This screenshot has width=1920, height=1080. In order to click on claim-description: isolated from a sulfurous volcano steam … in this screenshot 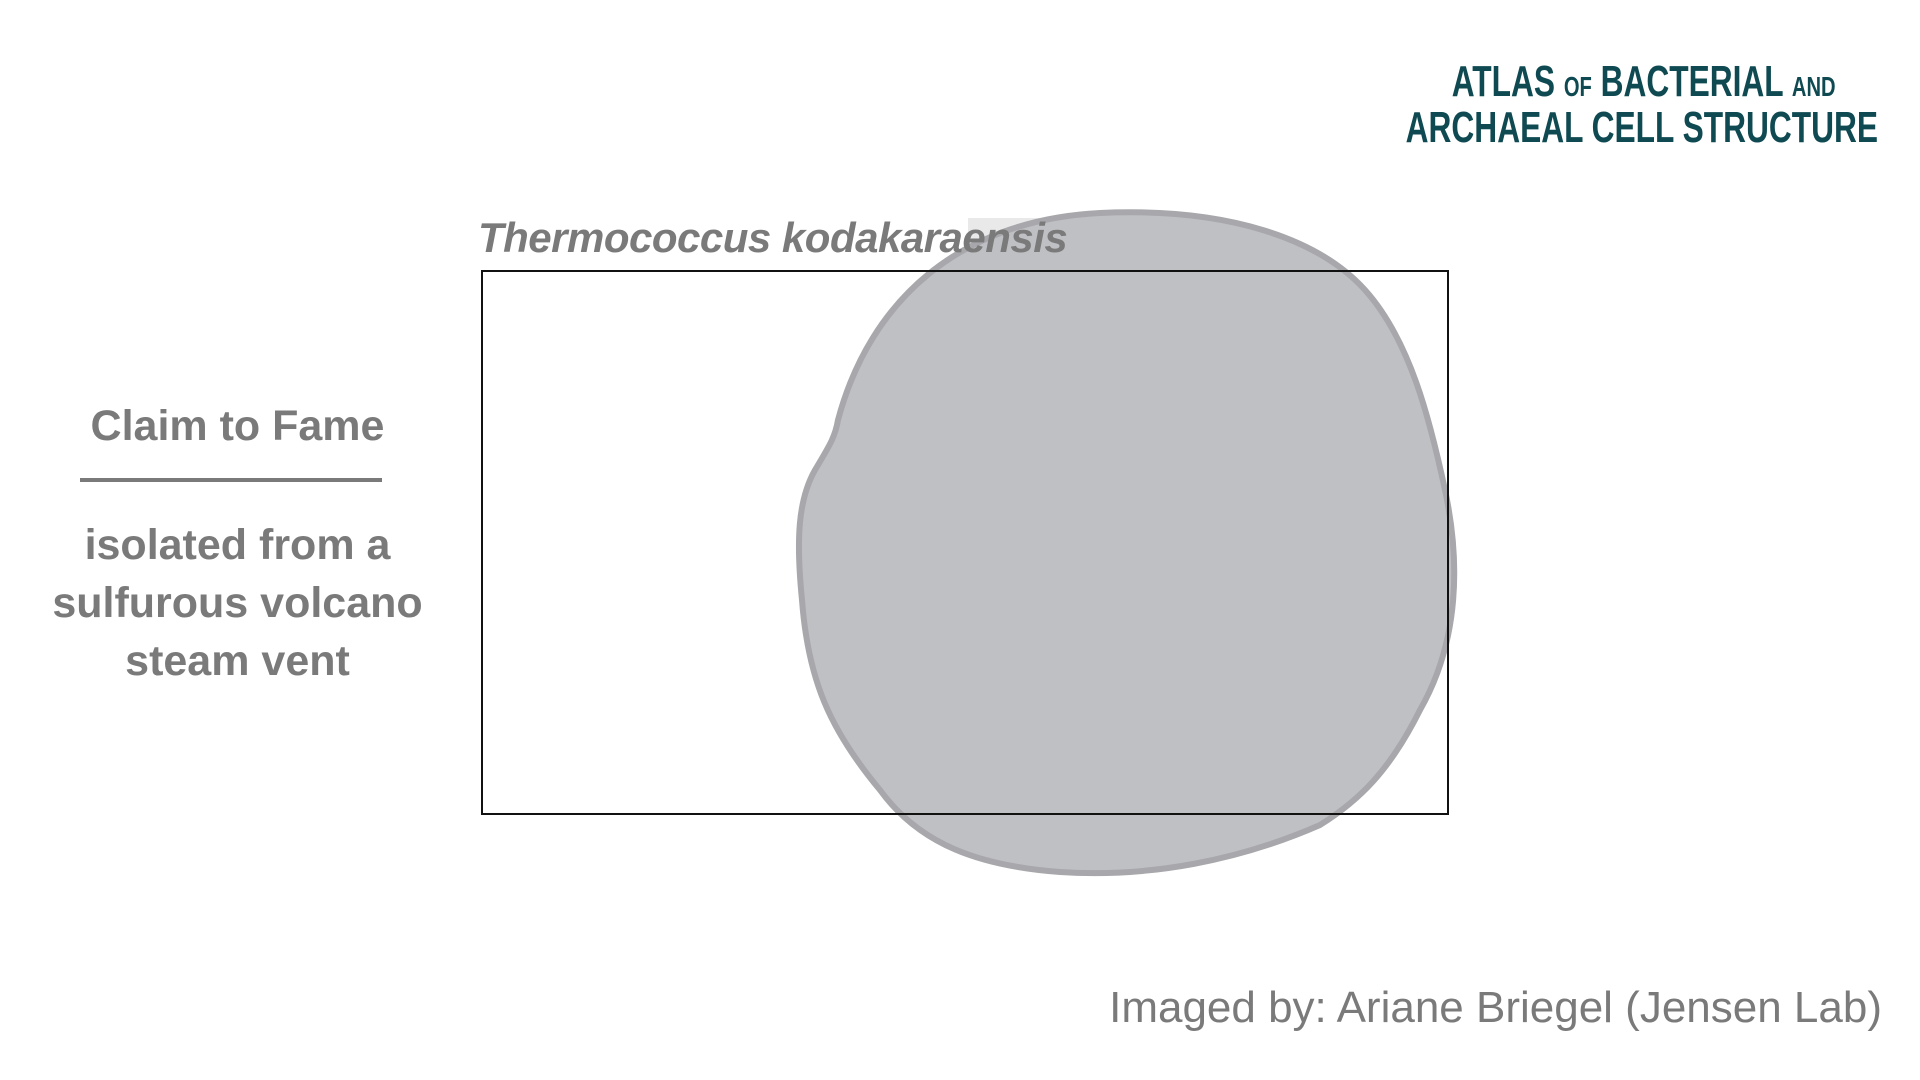, I will do `click(237, 603)`.